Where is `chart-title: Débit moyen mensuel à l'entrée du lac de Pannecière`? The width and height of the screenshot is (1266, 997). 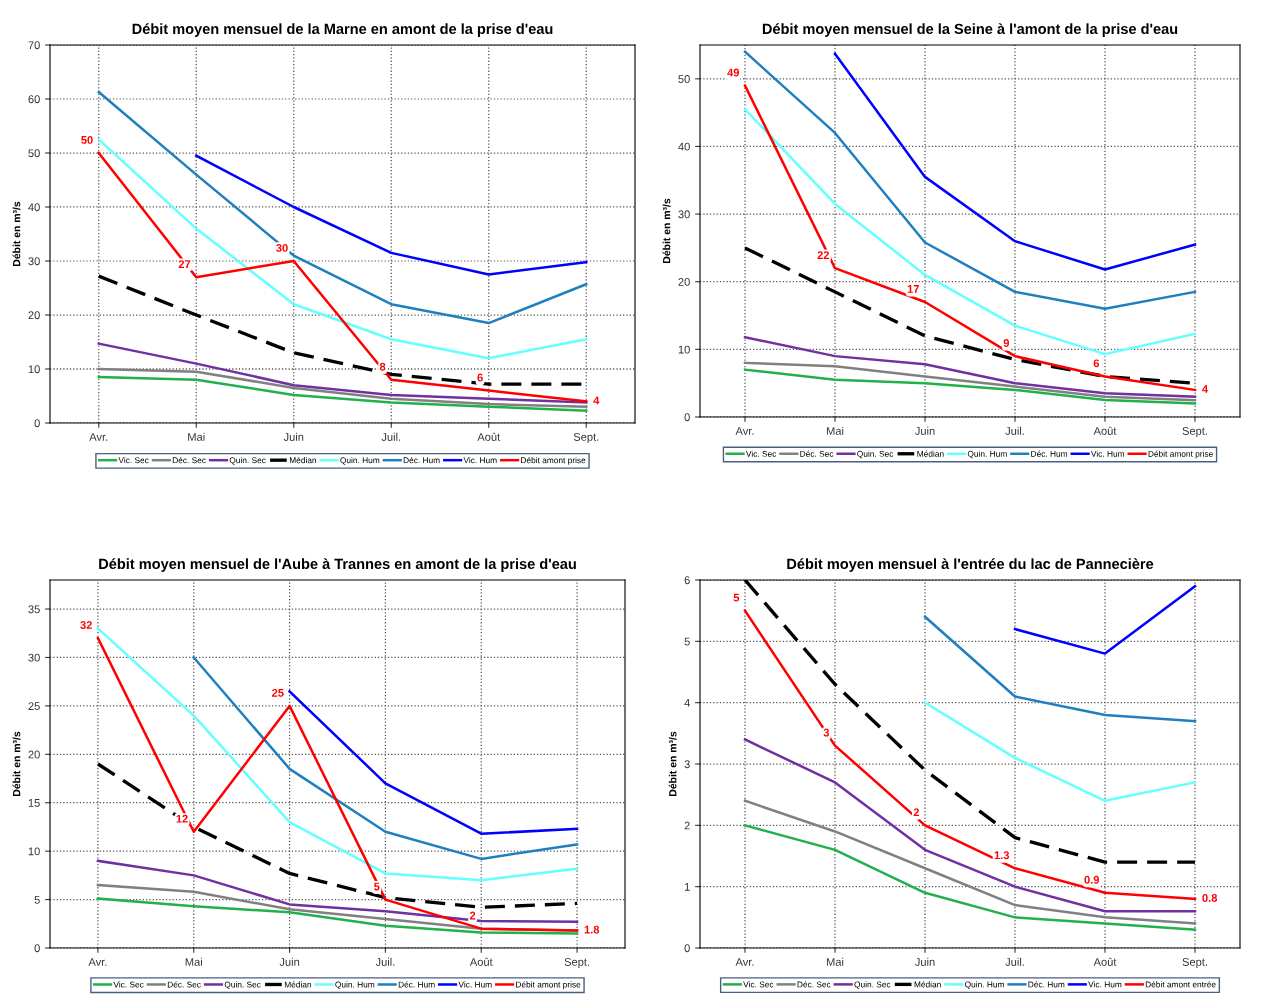
chart-title: Débit moyen mensuel à l'entrée du lac de Pannecière is located at coordinates (970, 565).